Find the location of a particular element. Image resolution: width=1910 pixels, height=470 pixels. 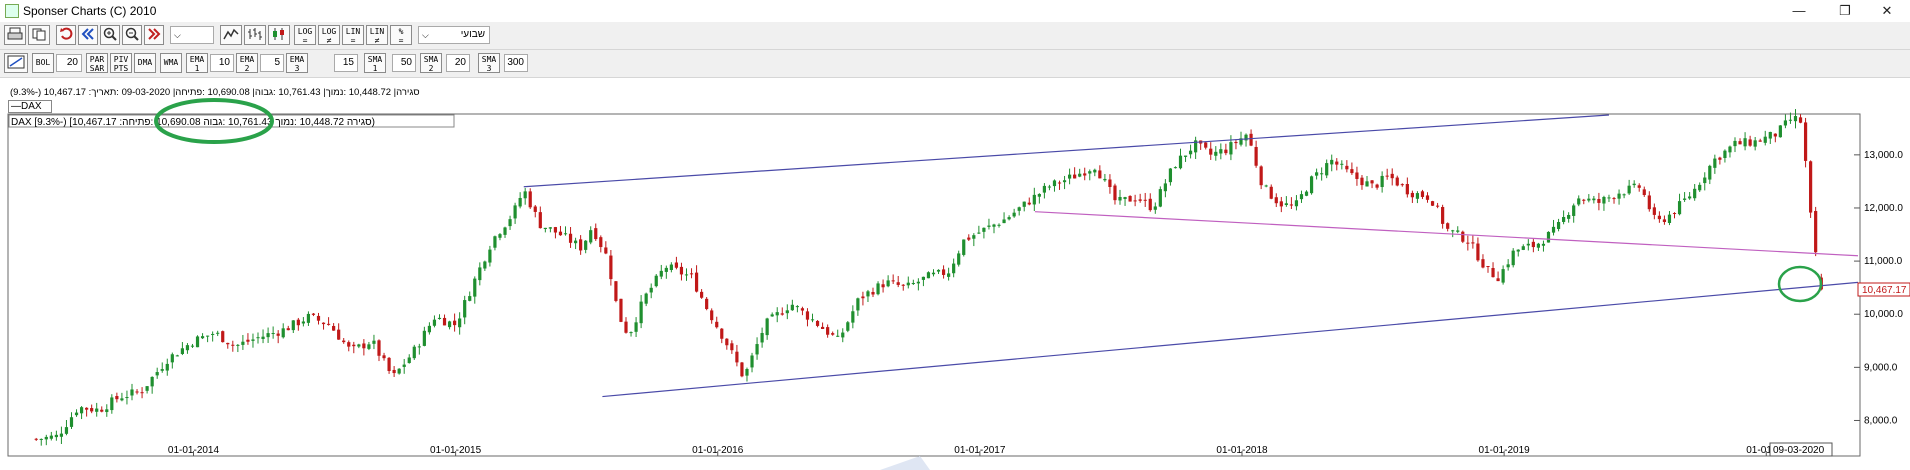

bol-period-input: 20 is located at coordinates (69, 63).